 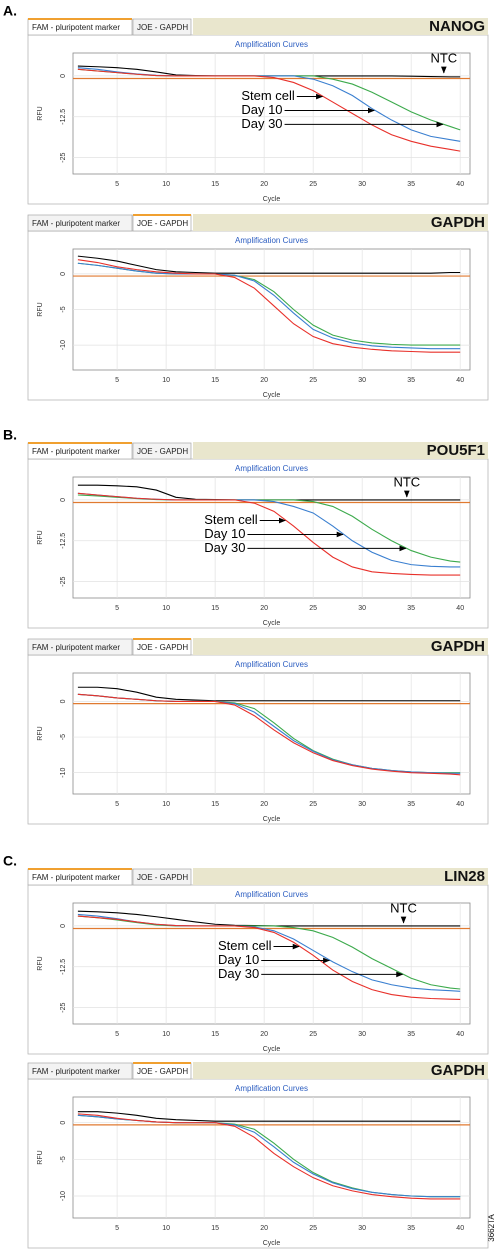 What do you see at coordinates (10, 861) in the screenshot?
I see `panel-label: C.` at bounding box center [10, 861].